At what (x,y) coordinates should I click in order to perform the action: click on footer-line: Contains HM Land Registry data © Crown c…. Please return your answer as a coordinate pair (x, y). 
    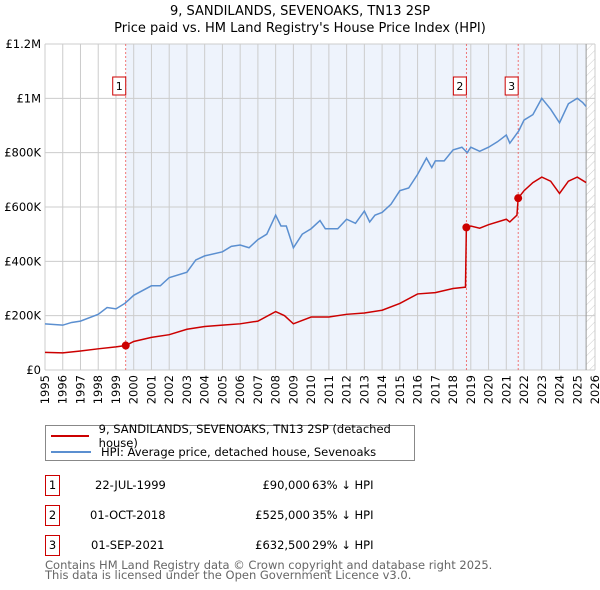
    Looking at the image, I should click on (269, 565).